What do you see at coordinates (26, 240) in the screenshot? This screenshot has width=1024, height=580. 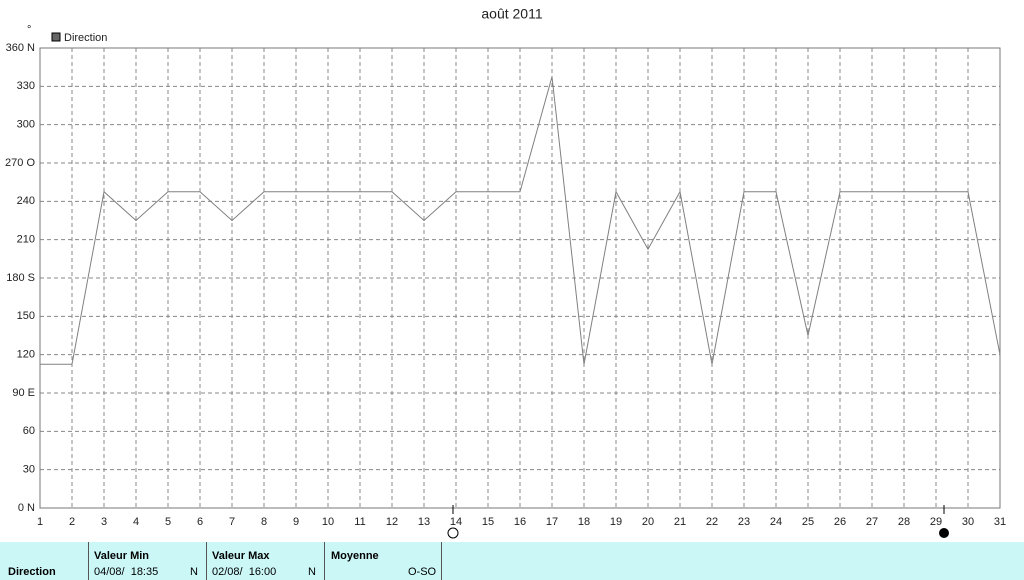 I see `y-tick-label: 210` at bounding box center [26, 240].